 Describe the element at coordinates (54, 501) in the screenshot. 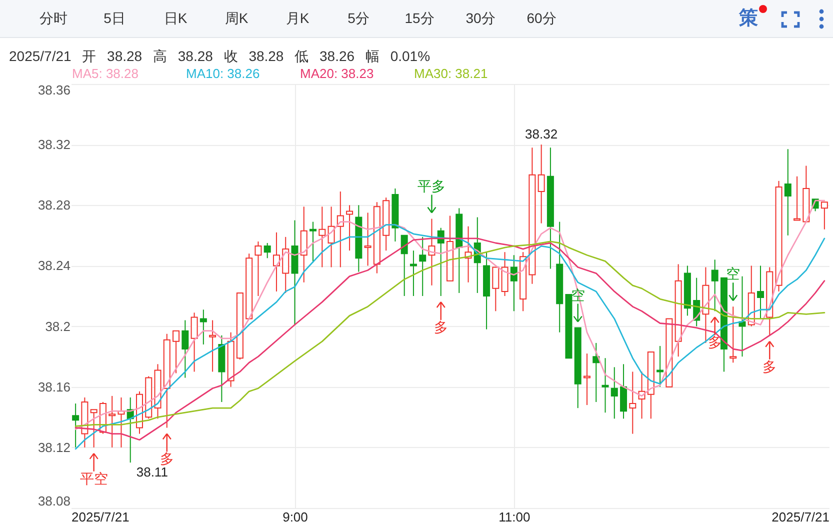

I see `y-tick-label: 38.08` at that location.